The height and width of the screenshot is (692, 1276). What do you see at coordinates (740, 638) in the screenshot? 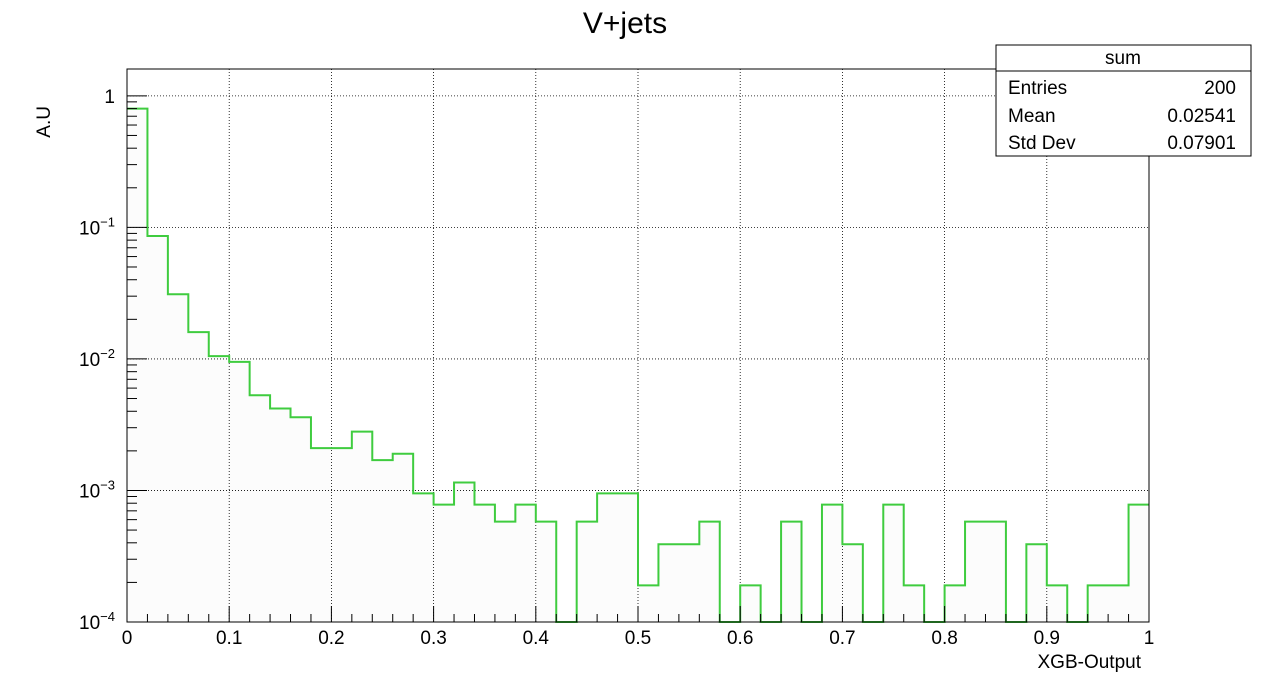
I see `x-tick-label: 0.6` at bounding box center [740, 638].